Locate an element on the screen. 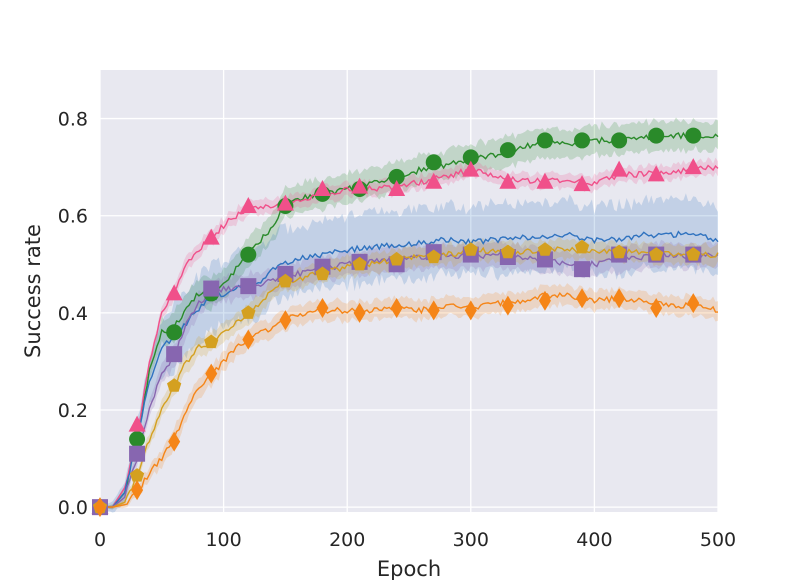  x-tick-label: 300 is located at coordinates (471, 540).